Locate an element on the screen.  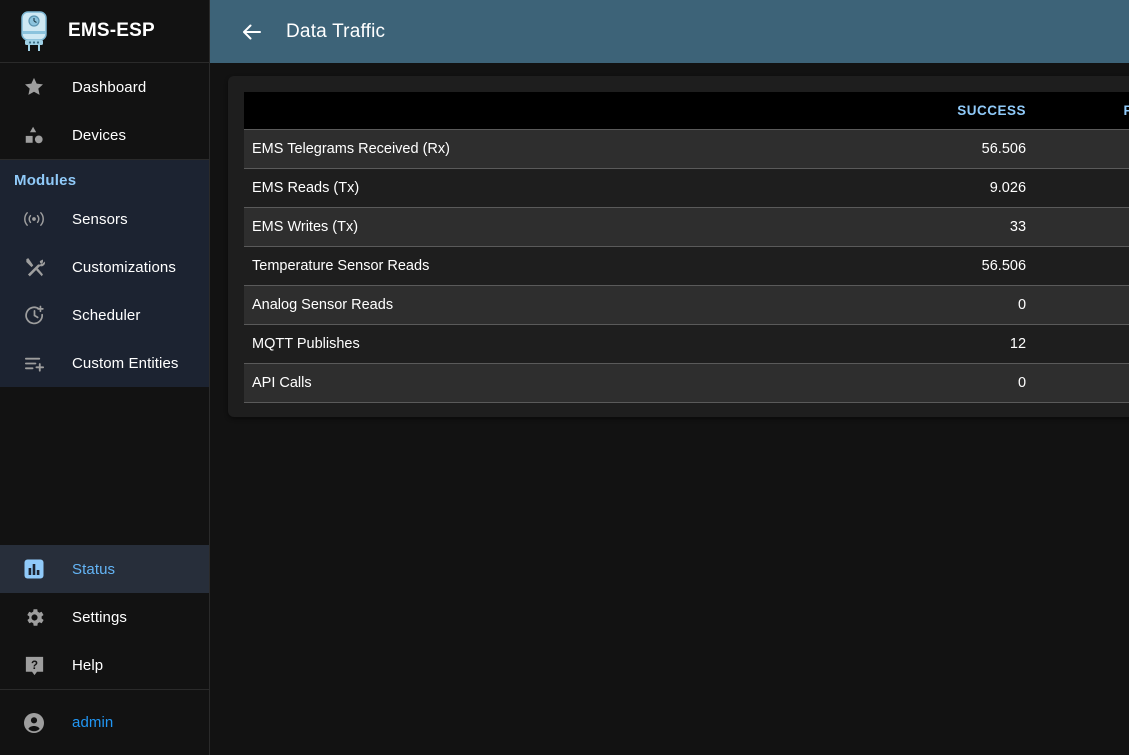
cell-success: 33 is located at coordinates (947, 227).